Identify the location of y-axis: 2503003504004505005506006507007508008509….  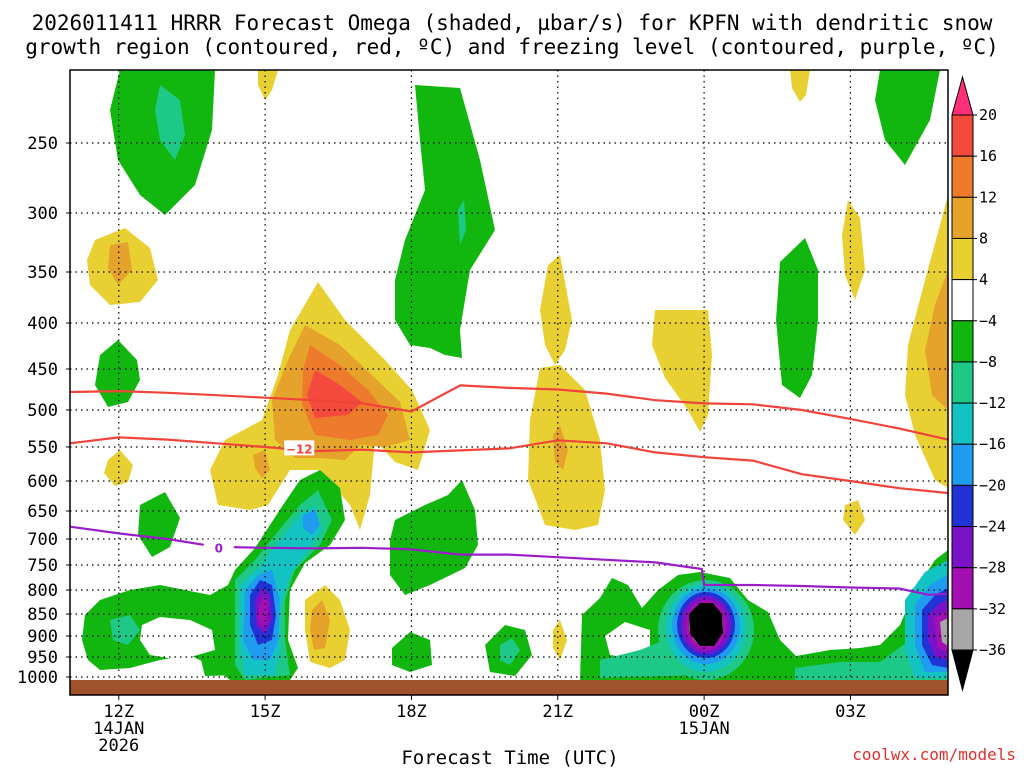
(43, 411).